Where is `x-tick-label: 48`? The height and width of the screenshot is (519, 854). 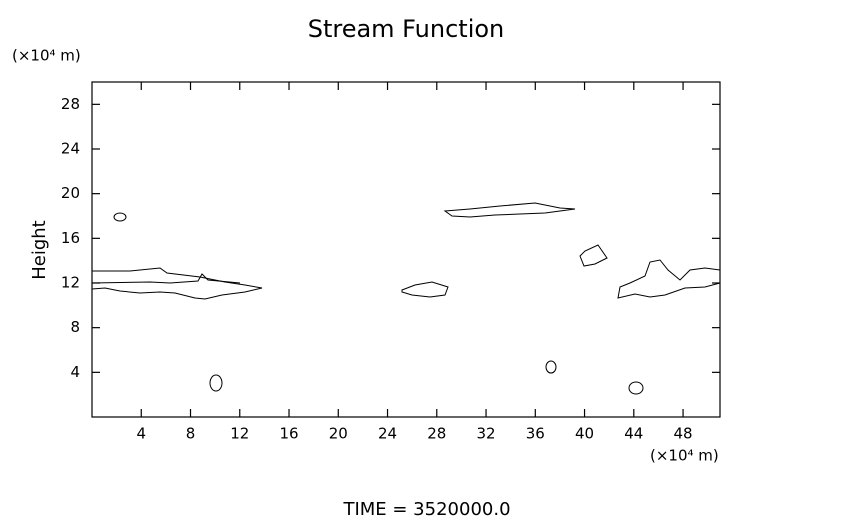
x-tick-label: 48 is located at coordinates (683, 434).